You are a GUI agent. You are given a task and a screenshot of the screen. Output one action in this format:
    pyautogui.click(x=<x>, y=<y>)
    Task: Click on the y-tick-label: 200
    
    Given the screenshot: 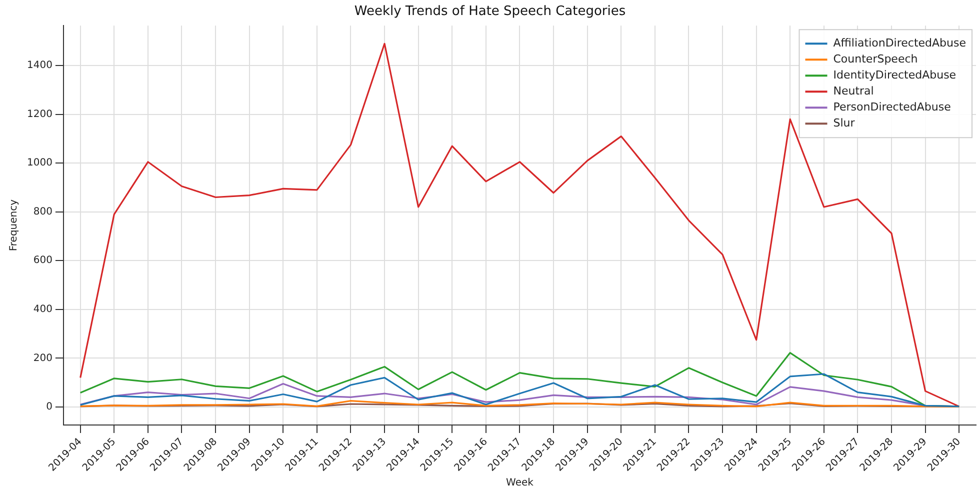 What is the action you would take?
    pyautogui.click(x=42, y=358)
    